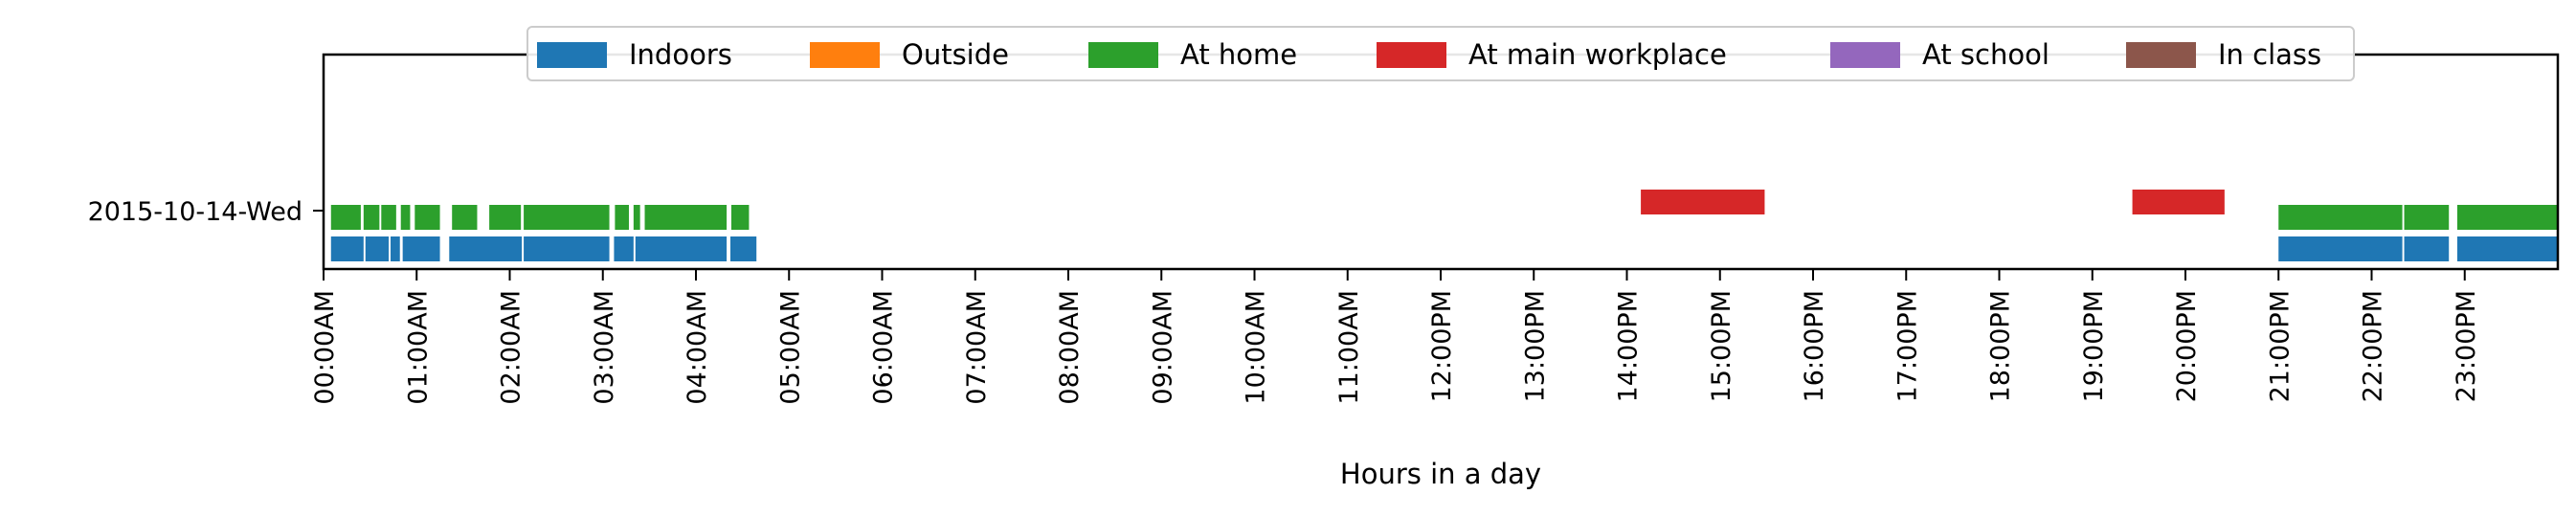 This screenshot has height=517, width=2576. What do you see at coordinates (1442, 346) in the screenshot?
I see `x-tick-label: 12:00PM` at bounding box center [1442, 346].